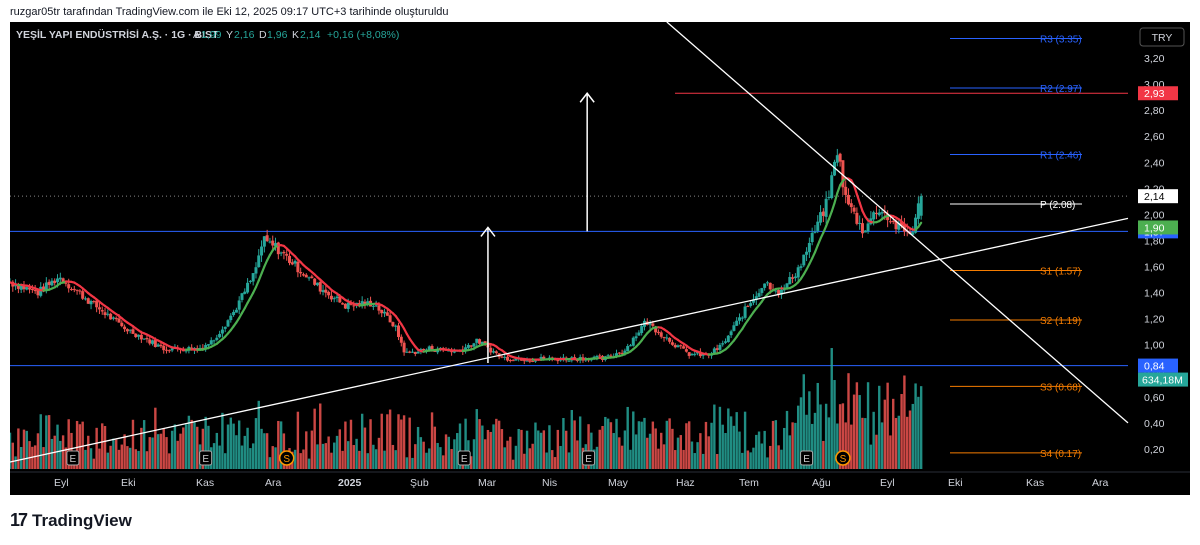 This screenshot has width=1200, height=545. What do you see at coordinates (1060, 271) in the screenshot?
I see `pivot-label-s1: S1 (1.57)` at bounding box center [1060, 271].